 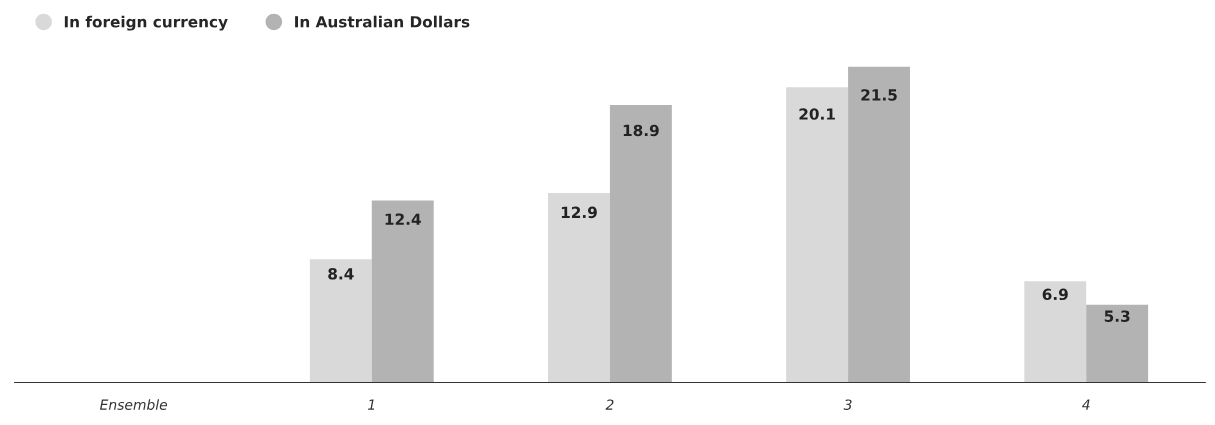 What do you see at coordinates (1086, 404) in the screenshot?
I see `x-tick-label: 4` at bounding box center [1086, 404].